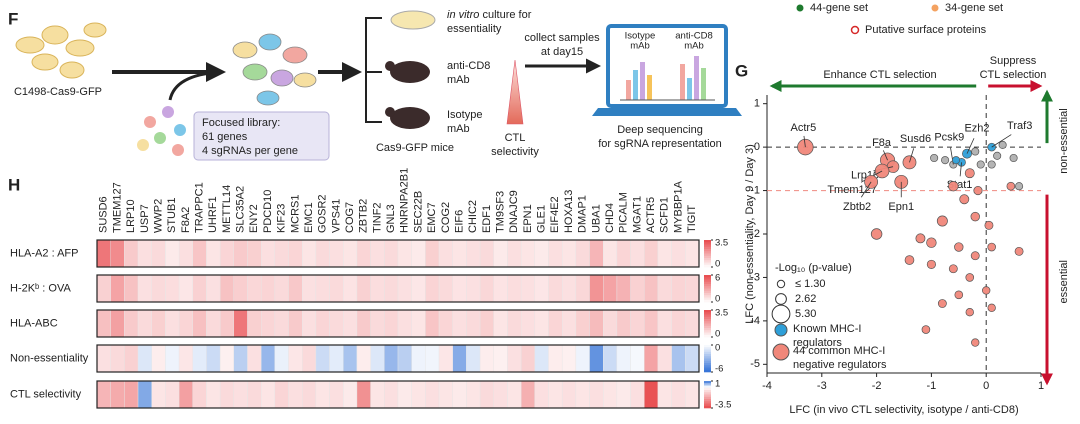 The width and height of the screenshot is (1080, 424). I want to click on size-legend-circle, so click(781, 284).